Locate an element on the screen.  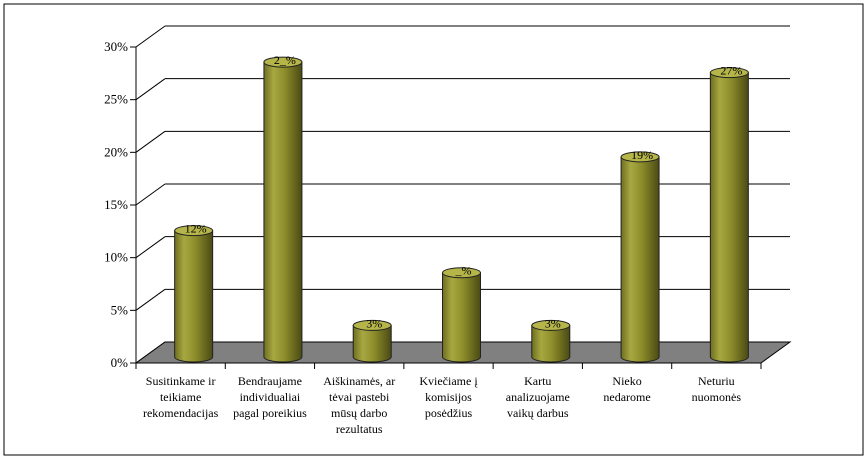
category-label: vaikų darbus is located at coordinates (538, 413).